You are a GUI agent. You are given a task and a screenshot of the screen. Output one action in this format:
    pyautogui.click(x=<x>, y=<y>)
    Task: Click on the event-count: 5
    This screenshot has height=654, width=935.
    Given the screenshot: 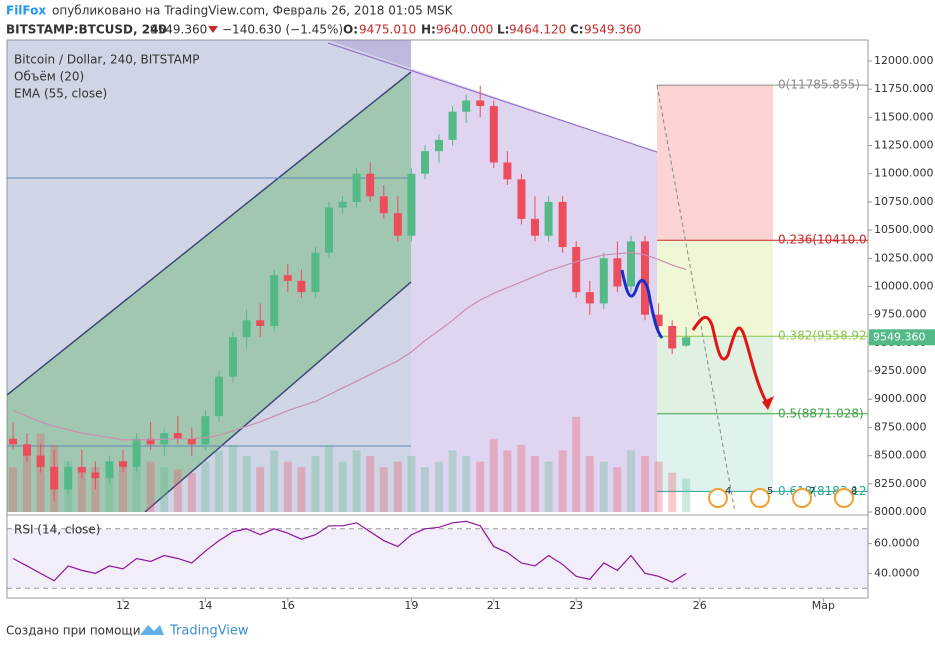 What is the action you would take?
    pyautogui.click(x=770, y=491)
    